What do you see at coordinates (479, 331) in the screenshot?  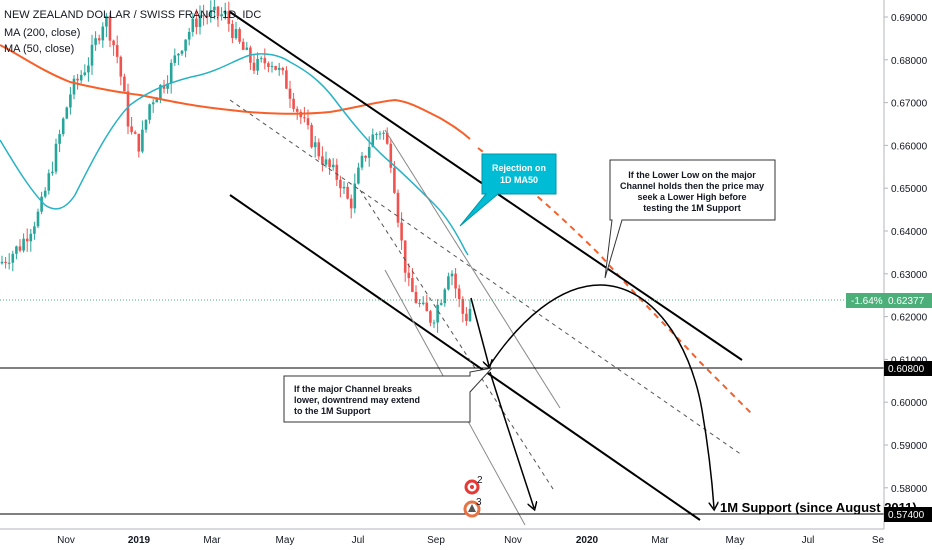 I see `arrow-short` at bounding box center [479, 331].